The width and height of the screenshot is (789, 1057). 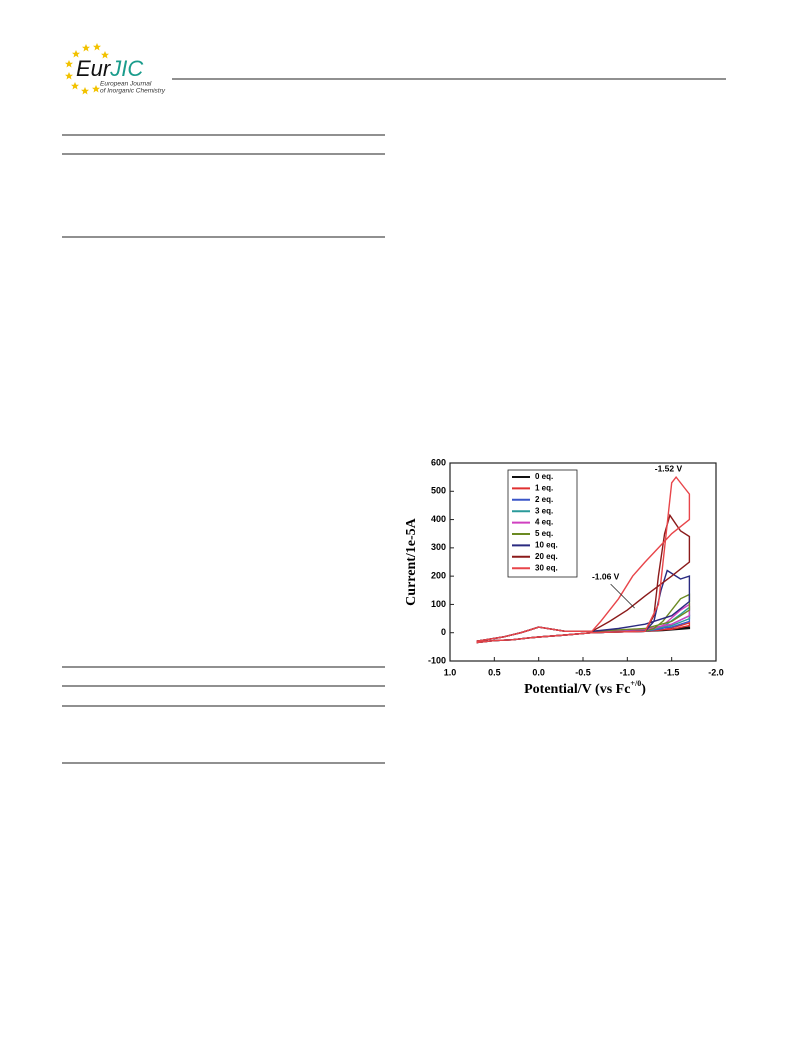 What do you see at coordinates (716, 672) in the screenshot?
I see `x-tick-label: -2.0` at bounding box center [716, 672].